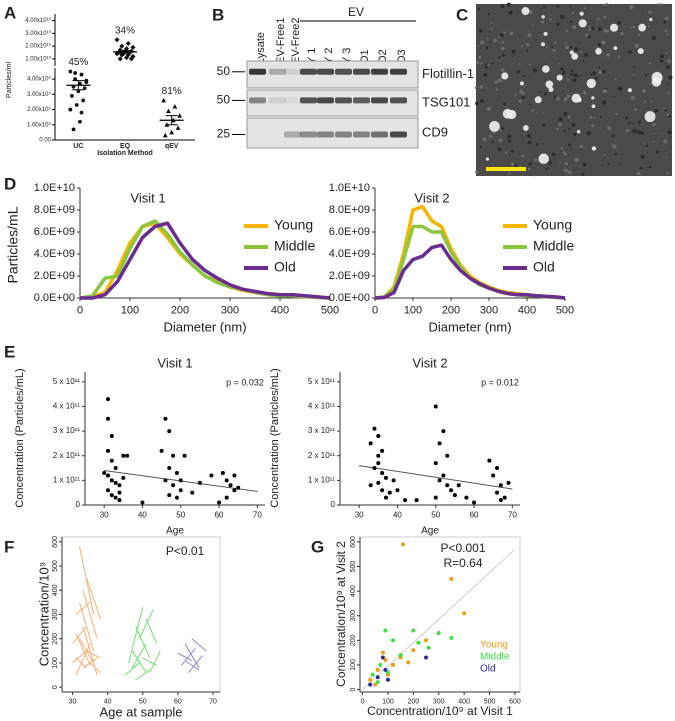 The height and width of the screenshot is (721, 675). I want to click on x-axis-label: Isolation Method, so click(125, 153).